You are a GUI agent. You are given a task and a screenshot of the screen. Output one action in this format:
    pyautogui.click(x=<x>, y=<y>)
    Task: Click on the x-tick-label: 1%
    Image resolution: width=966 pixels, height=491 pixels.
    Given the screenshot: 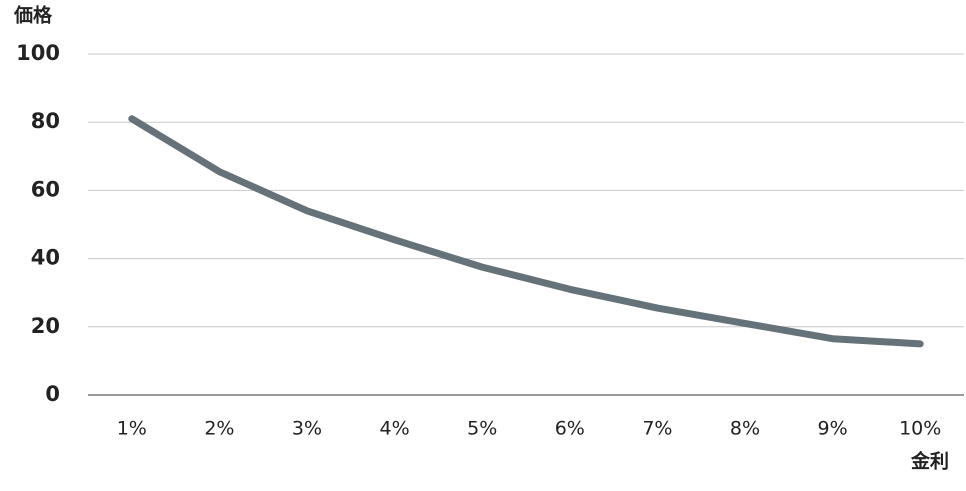 What is the action you would take?
    pyautogui.click(x=132, y=429)
    